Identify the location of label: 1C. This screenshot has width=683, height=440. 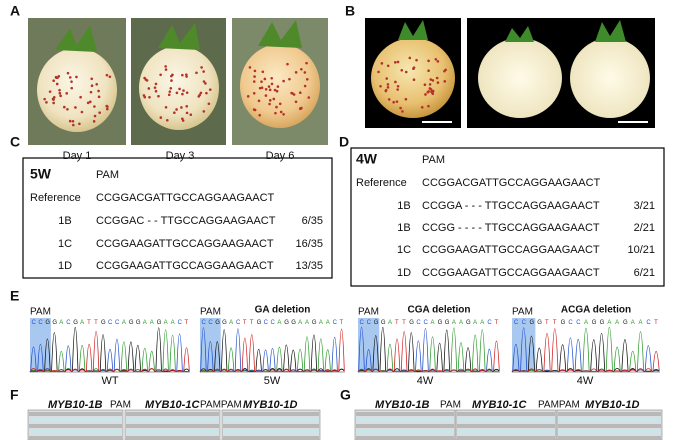
(404, 250).